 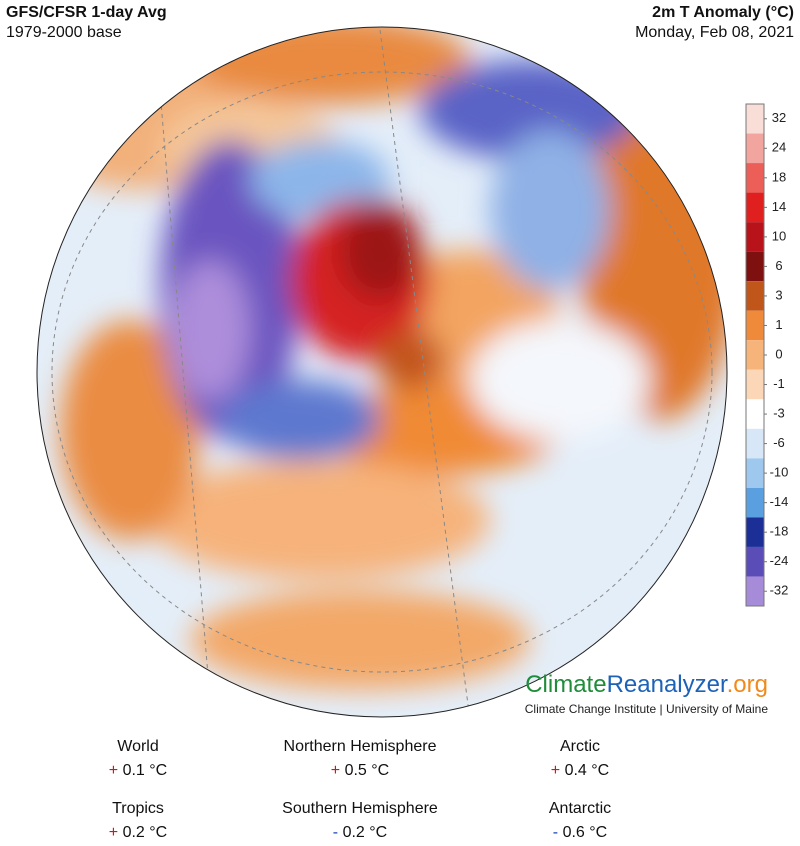 What do you see at coordinates (575, 770) in the screenshot?
I see `stat-value: 0.4` at bounding box center [575, 770].